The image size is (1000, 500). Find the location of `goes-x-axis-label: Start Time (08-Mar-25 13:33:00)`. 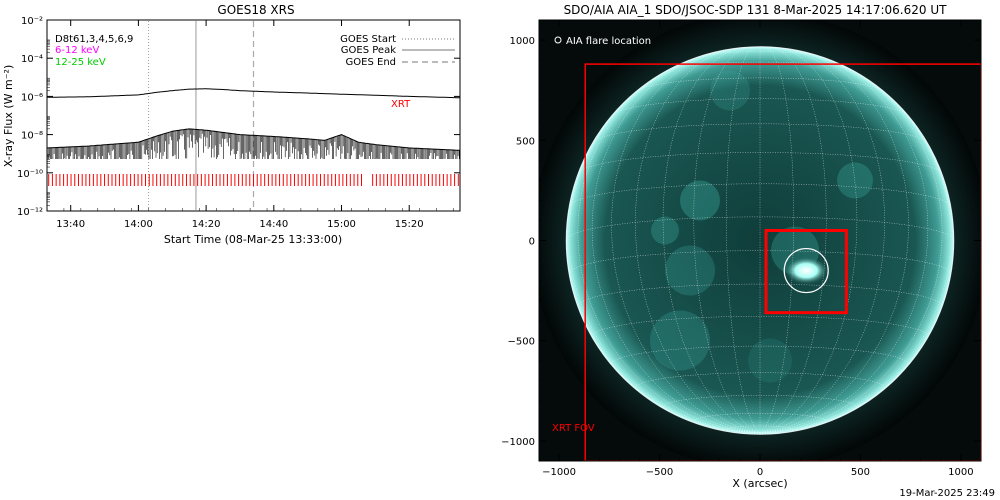

goes-x-axis-label: Start Time (08-Mar-25 13:33:00) is located at coordinates (253, 239).